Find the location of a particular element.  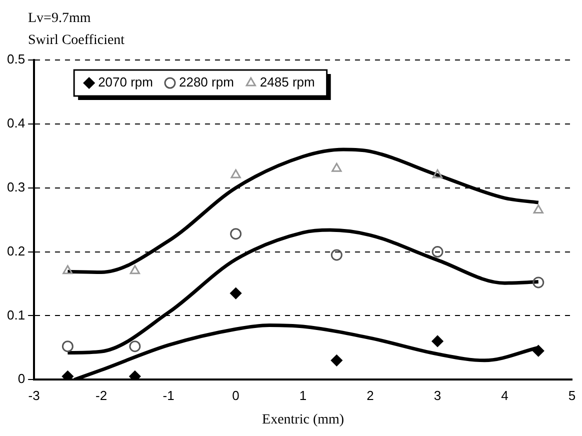

x-tick-label: -2 is located at coordinates (102, 395).